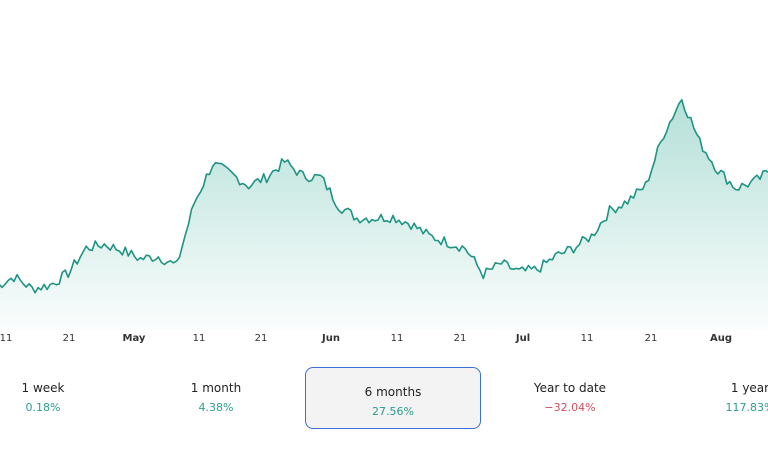 Image resolution: width=768 pixels, height=450 pixels. What do you see at coordinates (570, 407) in the screenshot?
I see `period-change: −32.04%` at bounding box center [570, 407].